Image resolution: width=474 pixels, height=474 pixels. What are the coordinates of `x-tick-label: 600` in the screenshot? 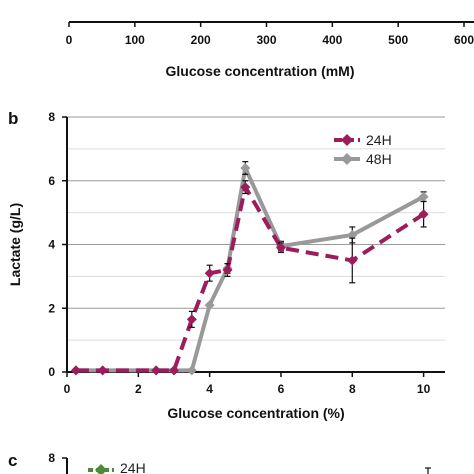 It's located at (464, 40).